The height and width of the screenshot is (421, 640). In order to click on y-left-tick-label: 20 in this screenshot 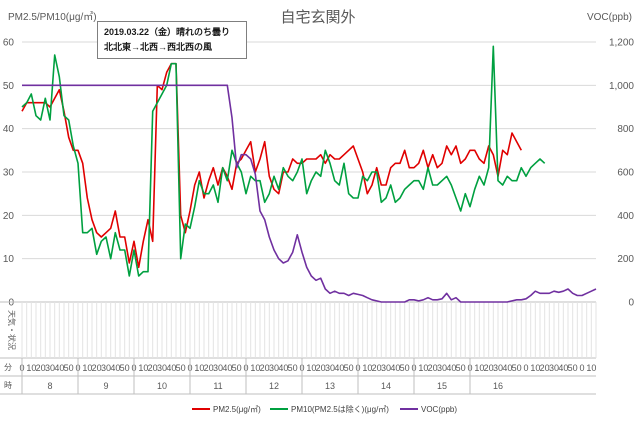, I will do `click(9, 216)`.